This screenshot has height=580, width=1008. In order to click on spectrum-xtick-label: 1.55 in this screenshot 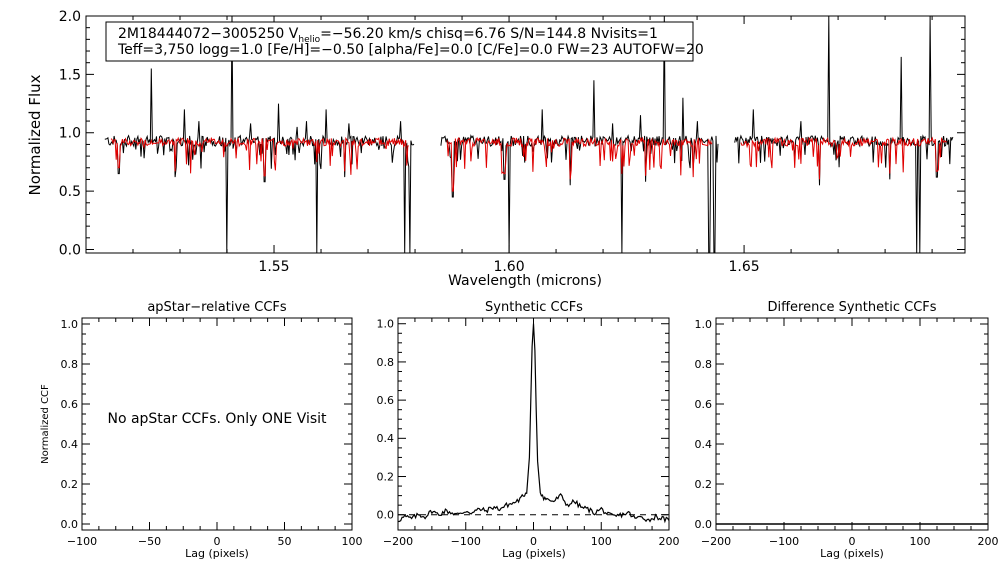, I will do `click(273, 267)`.